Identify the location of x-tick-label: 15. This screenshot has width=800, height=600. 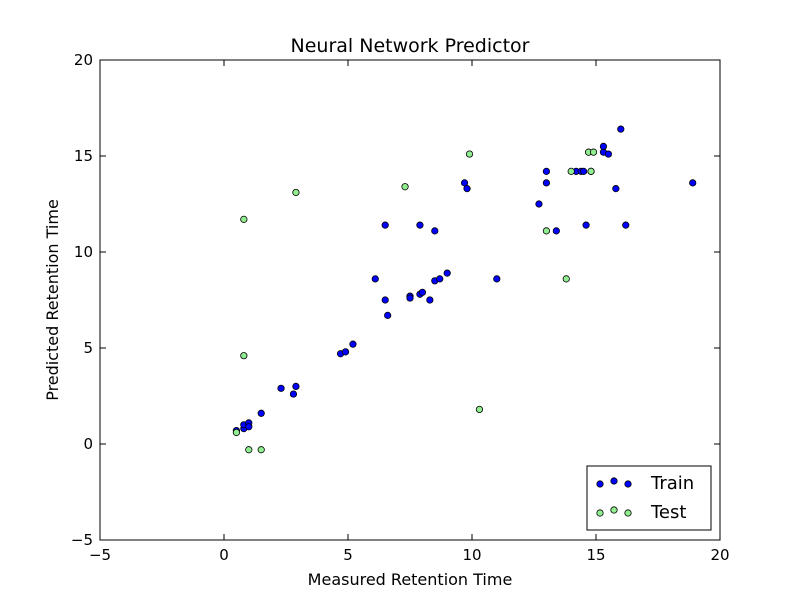
(595, 555).